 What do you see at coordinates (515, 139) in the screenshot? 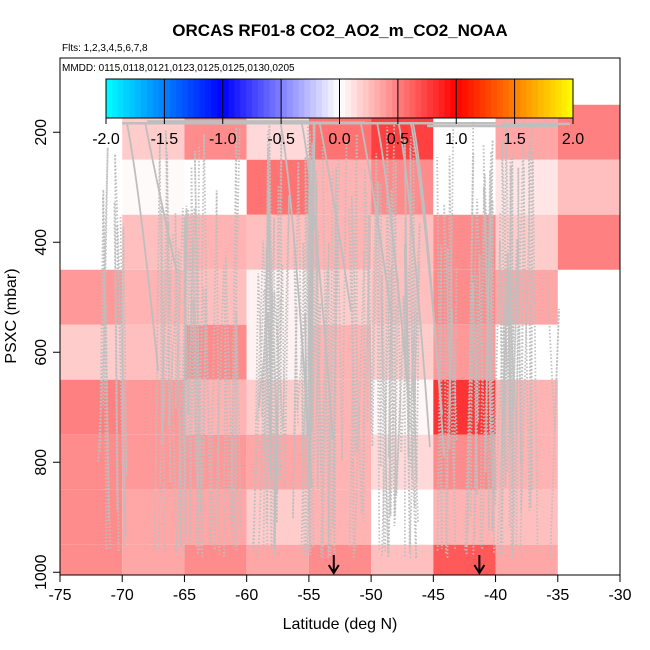
I see `colorbar-tick-label: 1.5` at bounding box center [515, 139].